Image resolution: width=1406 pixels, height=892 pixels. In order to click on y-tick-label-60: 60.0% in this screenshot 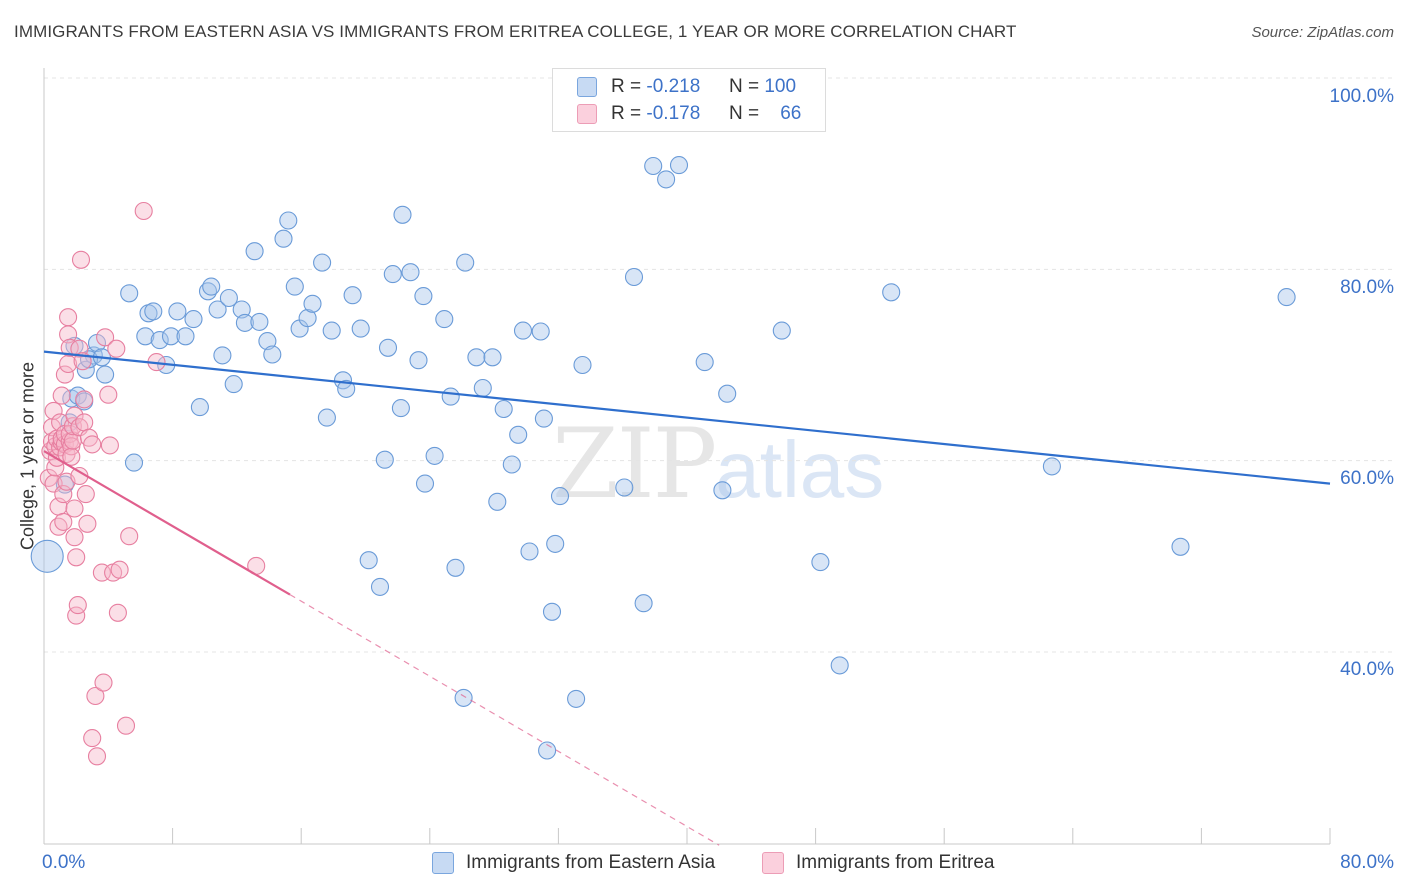, I will do `click(1367, 478)`.